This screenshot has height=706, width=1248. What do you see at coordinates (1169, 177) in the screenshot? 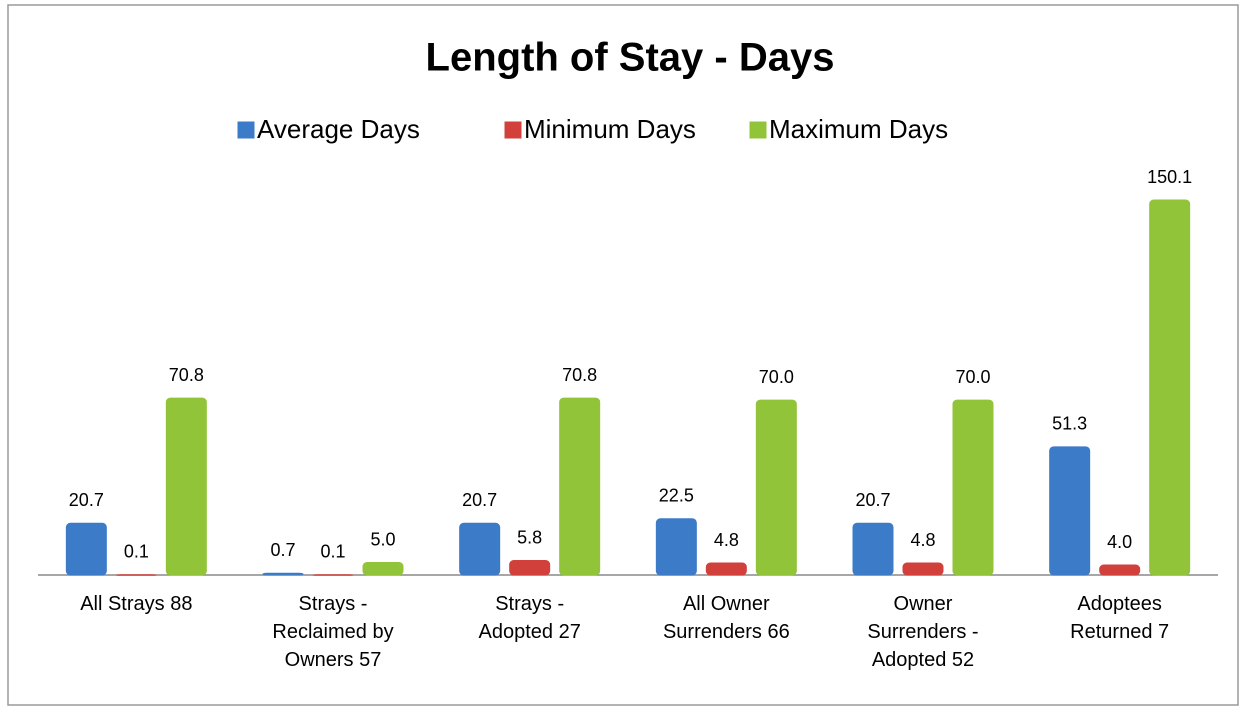
I see `value-label: 150.1` at bounding box center [1169, 177].